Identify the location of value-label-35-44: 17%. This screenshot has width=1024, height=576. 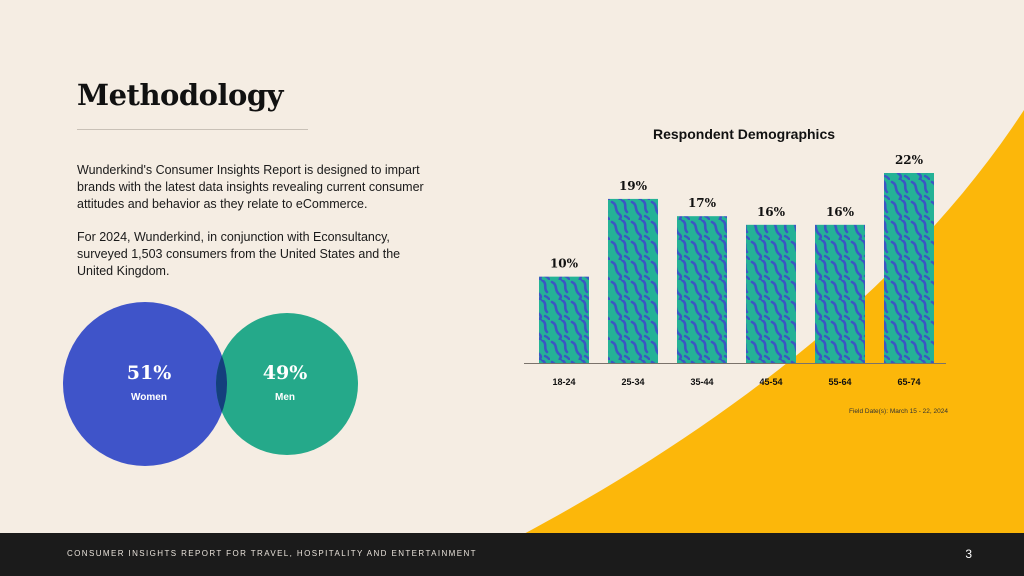
(702, 203).